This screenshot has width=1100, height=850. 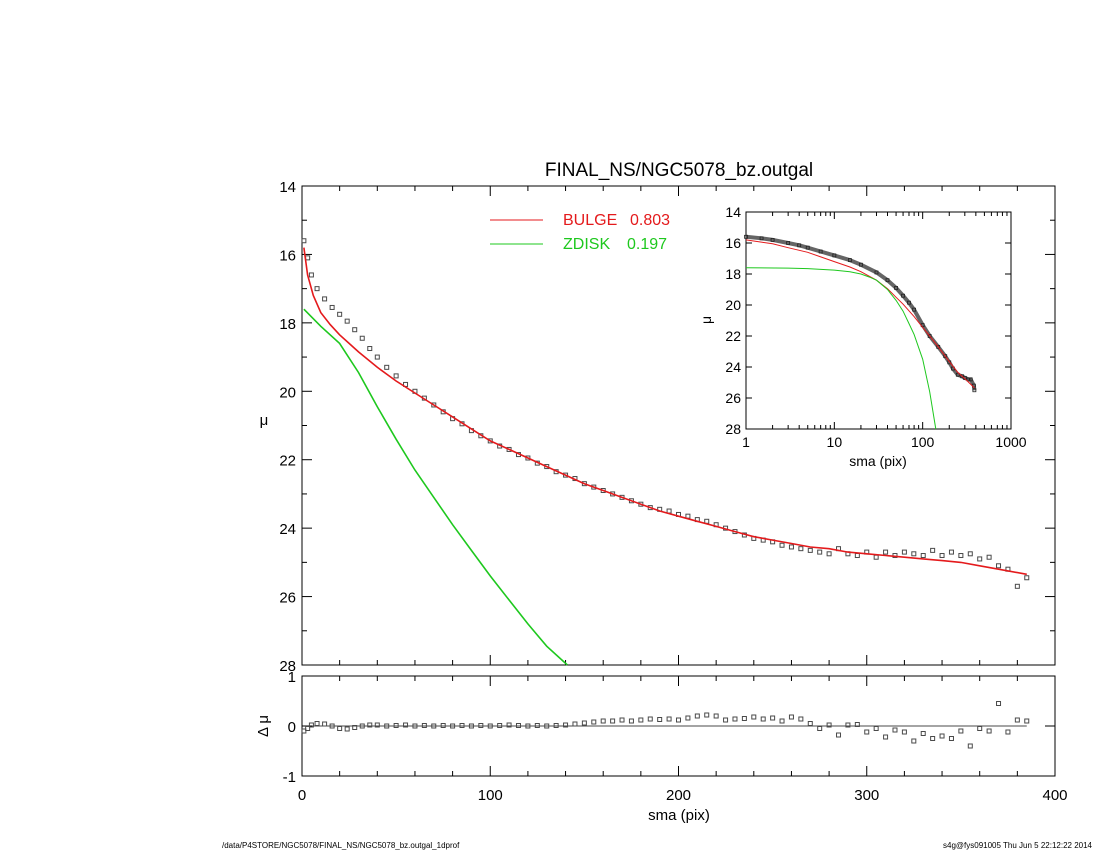 I want to click on main-panel-title: FINAL_NS/NGC5078_bz.outgal, so click(x=679, y=170).